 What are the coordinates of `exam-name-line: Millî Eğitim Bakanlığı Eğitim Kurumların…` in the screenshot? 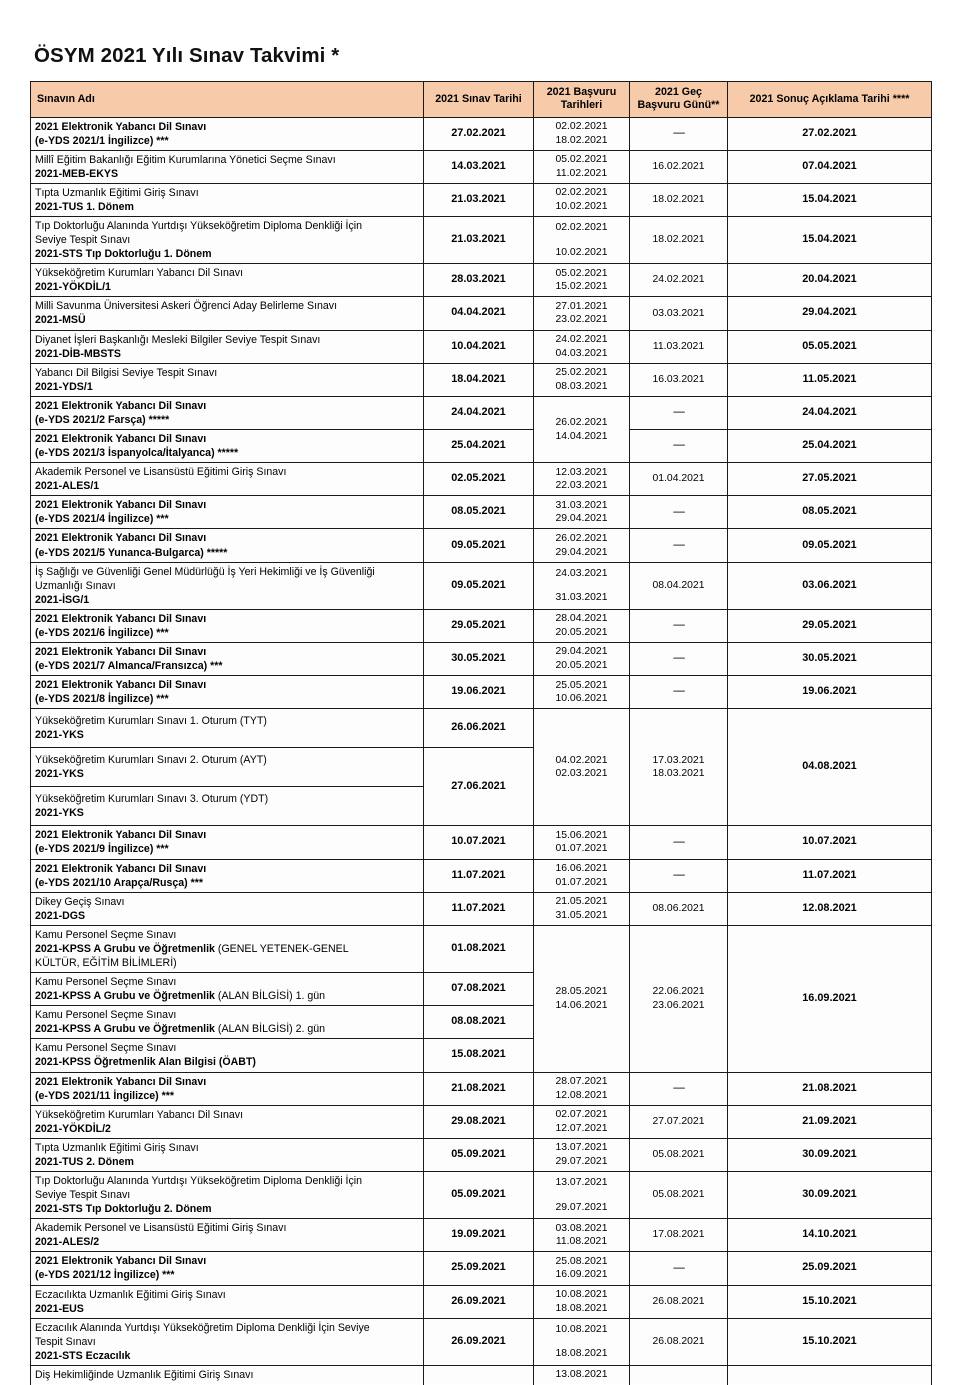 It's located at (185, 159).